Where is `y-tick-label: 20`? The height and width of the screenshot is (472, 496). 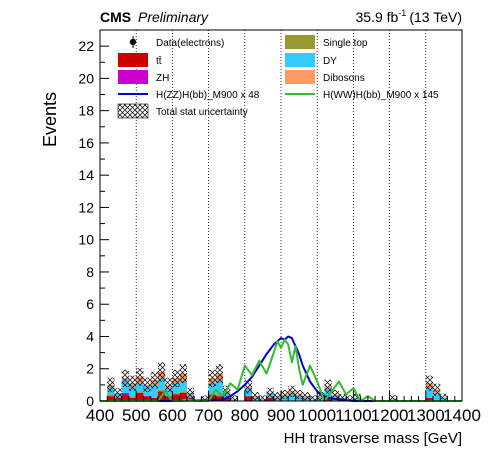
y-tick-label: 20 is located at coordinates (86, 78).